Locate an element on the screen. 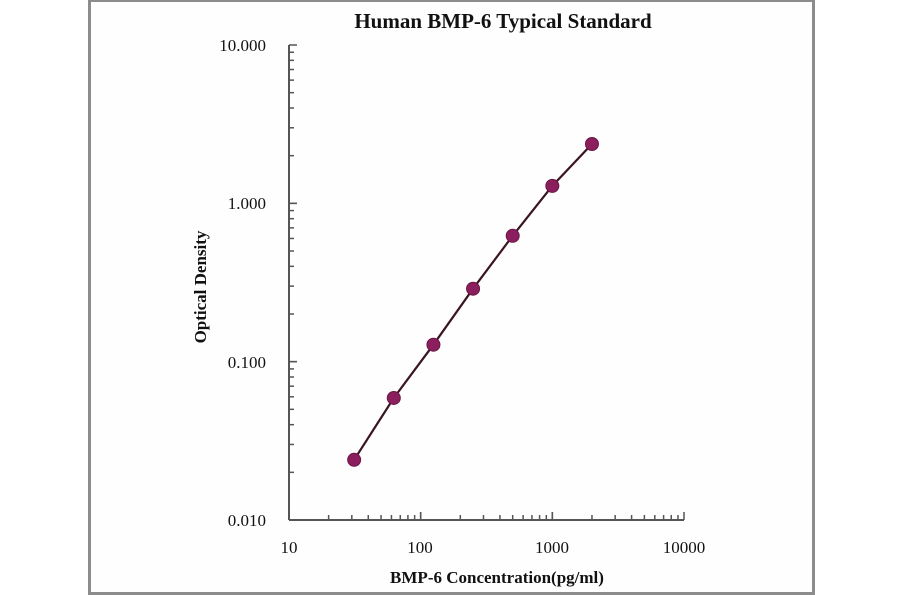  y-tick-label: 1.000 is located at coordinates (247, 203).